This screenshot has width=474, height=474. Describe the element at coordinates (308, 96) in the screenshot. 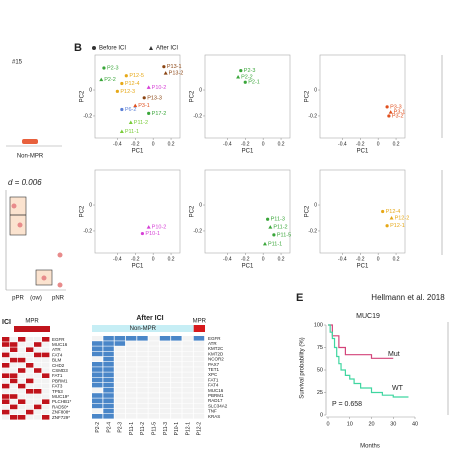

I see `y-axis-label: PC2` at that location.